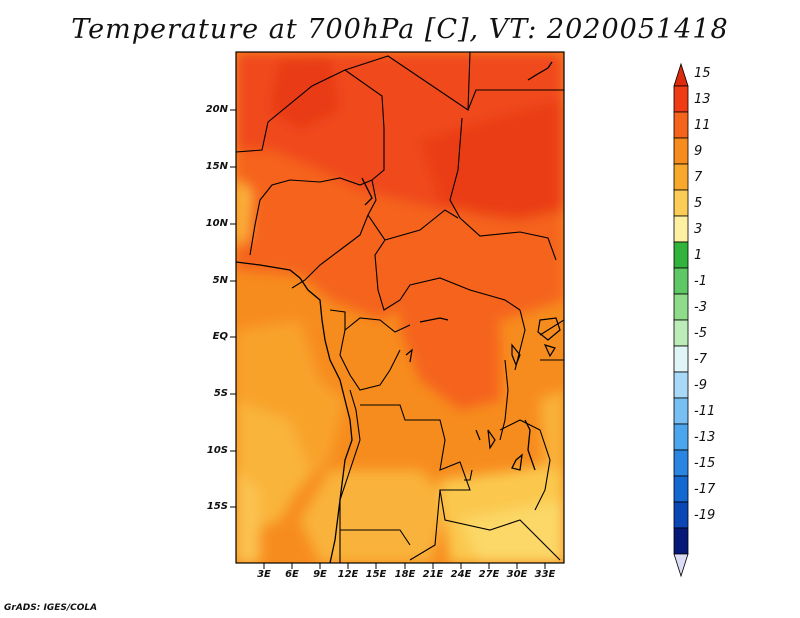  Describe the element at coordinates (681, 74) in the screenshot. I see `colorbar-top-triangle` at that location.